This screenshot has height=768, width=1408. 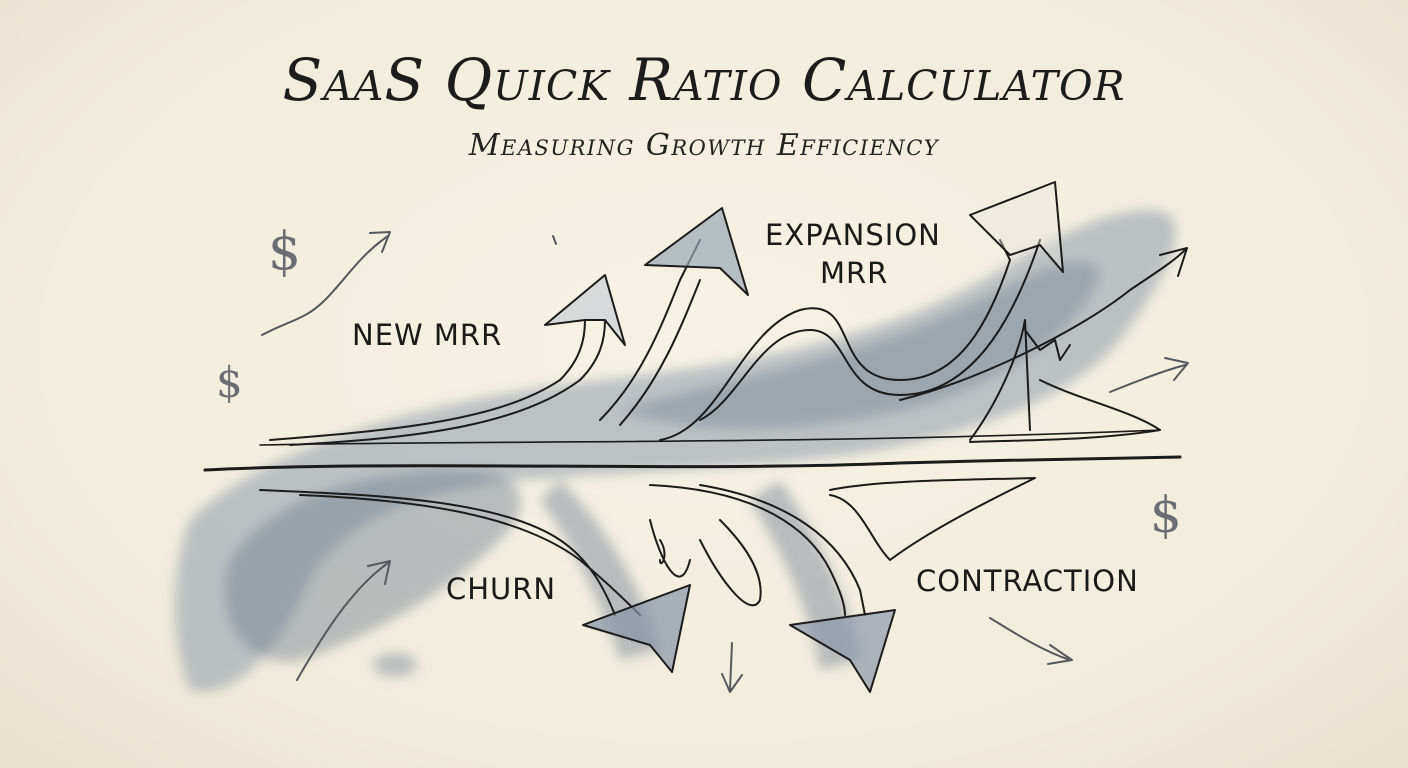 I want to click on page-title: SaaS Quick Ratio Calculator, so click(x=704, y=80).